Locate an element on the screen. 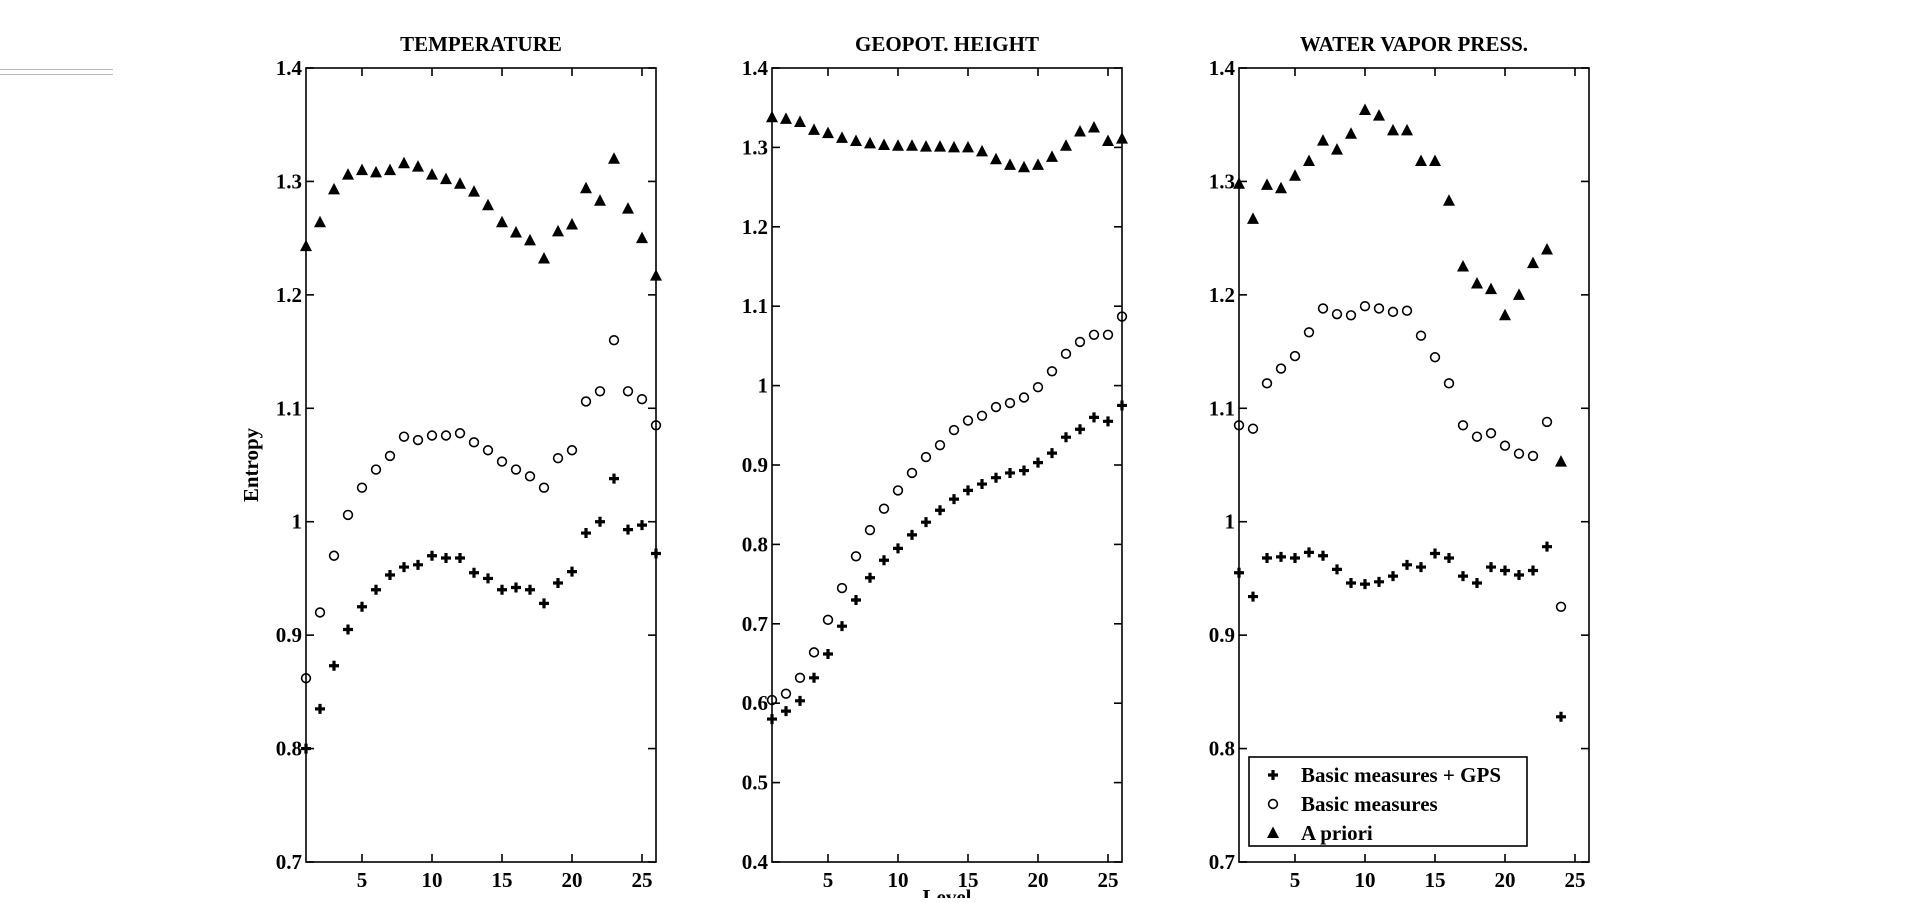 Image resolution: width=1908 pixels, height=903 pixels. panel-title: TEMPERATURE is located at coordinates (481, 44).